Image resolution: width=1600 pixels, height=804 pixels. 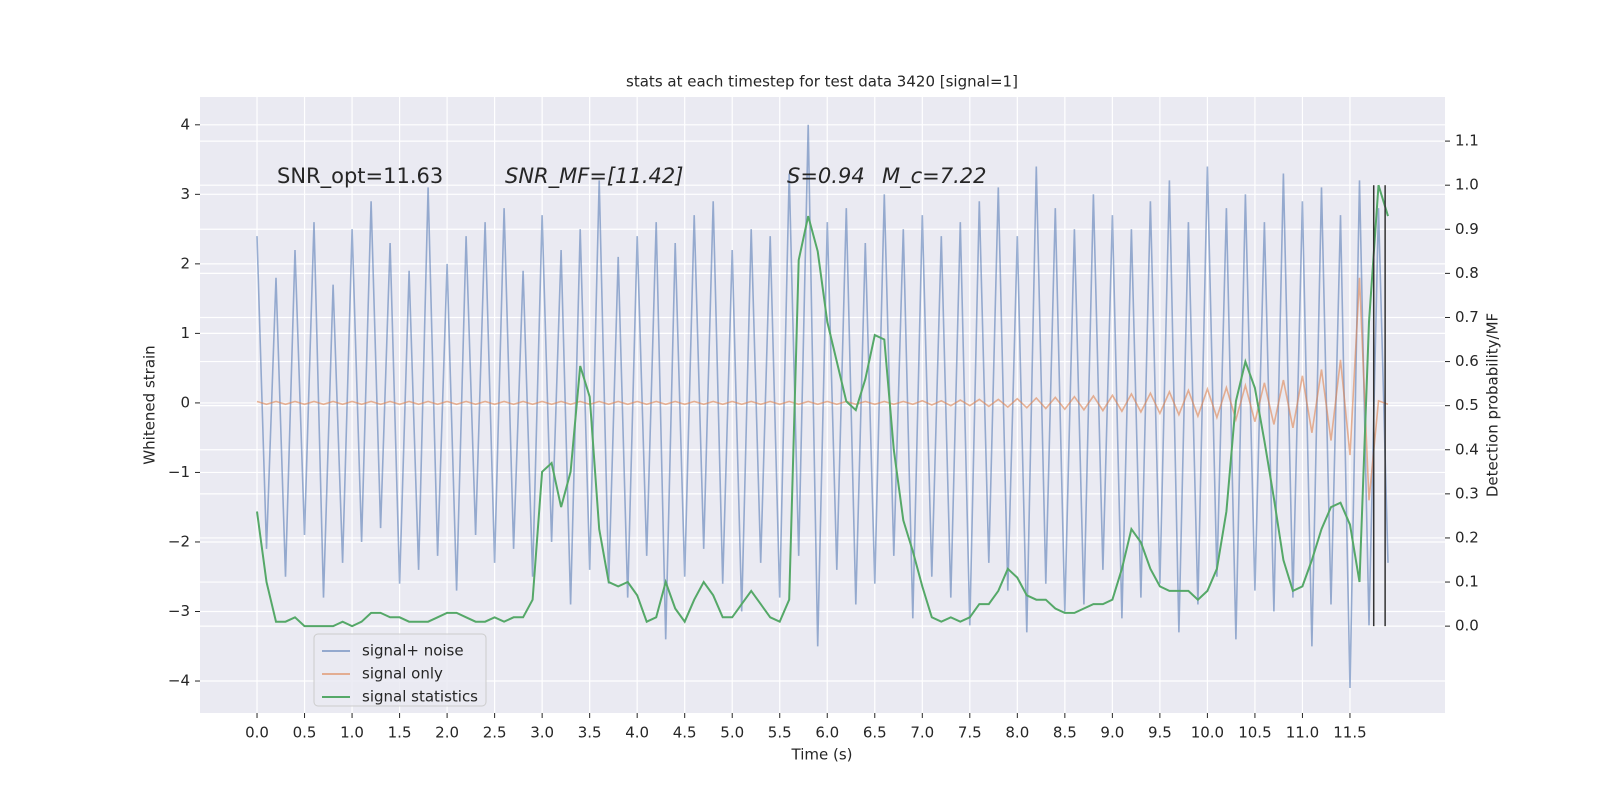 What do you see at coordinates (934, 176) in the screenshot?
I see `annotation: M_c=7.22` at bounding box center [934, 176].